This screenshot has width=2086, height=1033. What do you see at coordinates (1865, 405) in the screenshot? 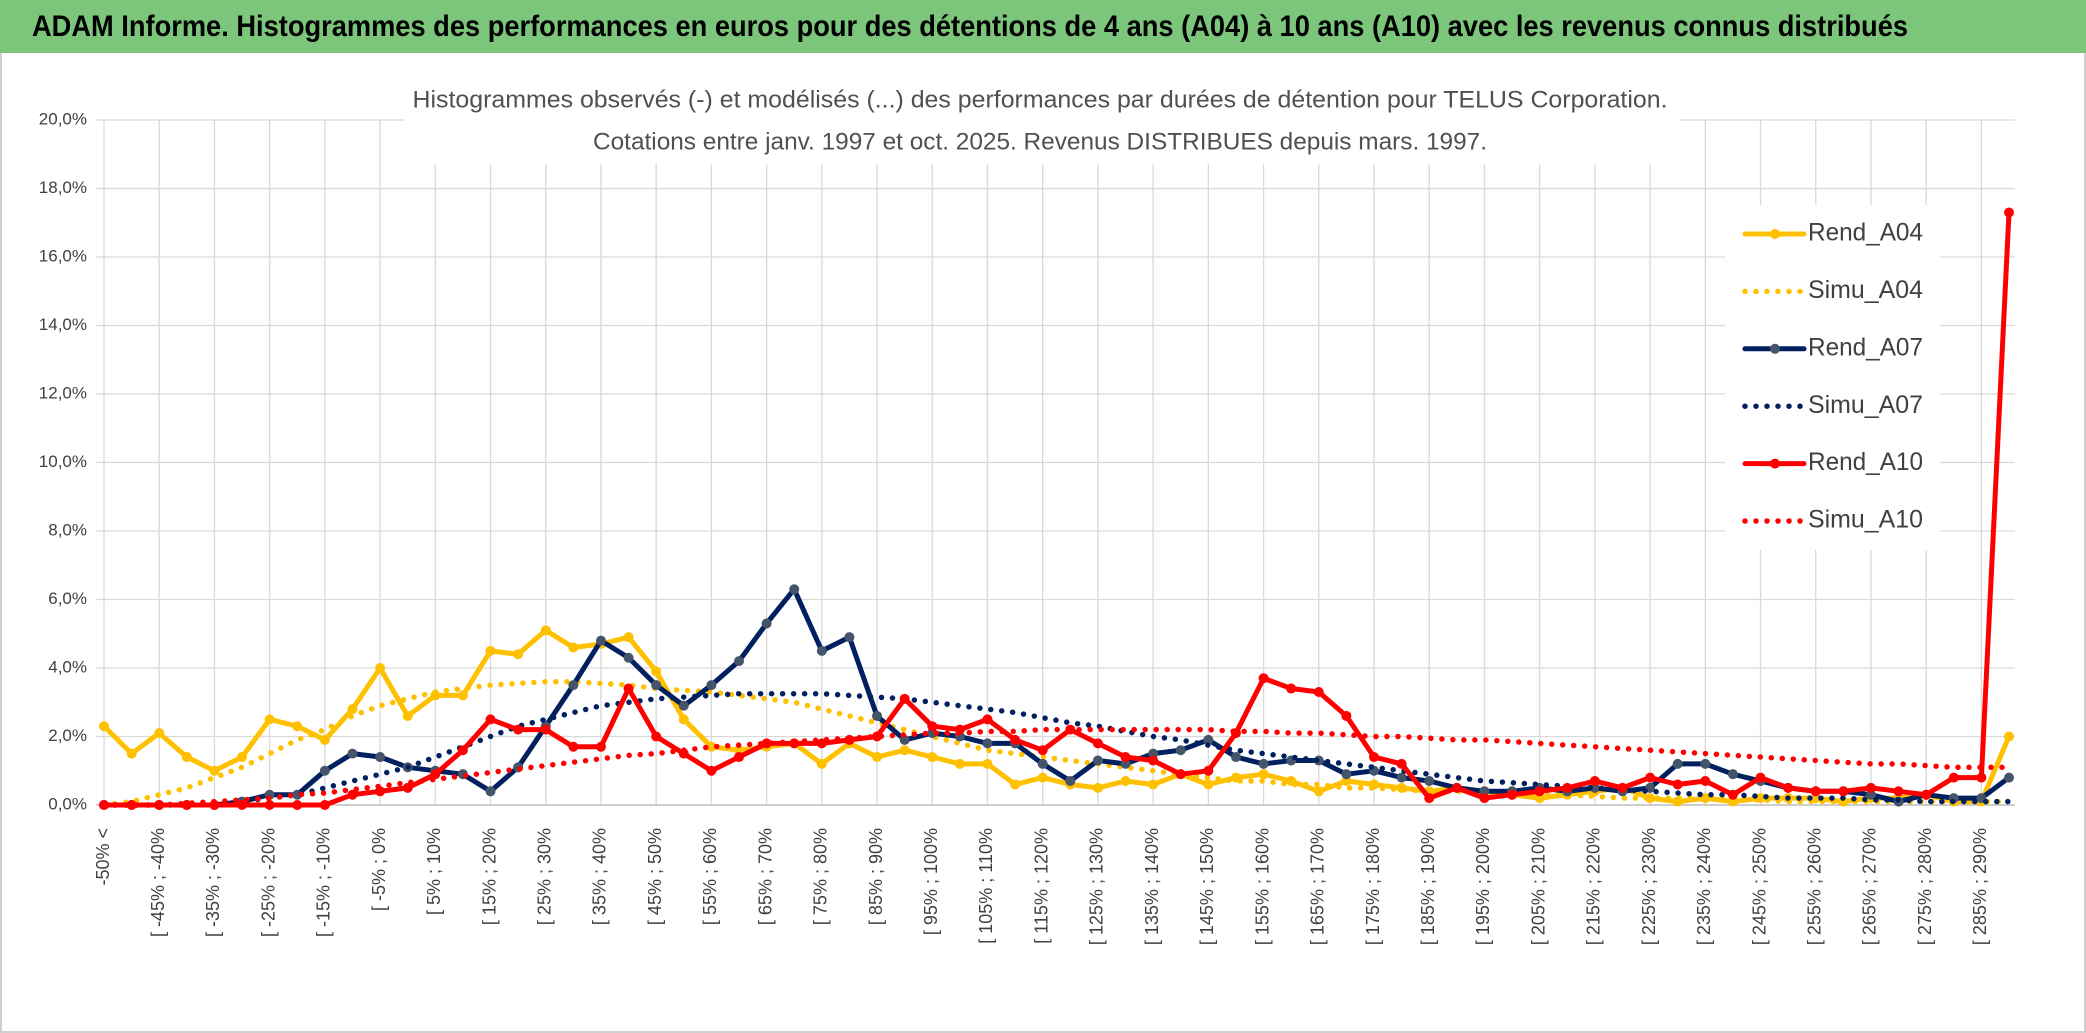
I see `legend-label: Simu_A07` at bounding box center [1865, 405].